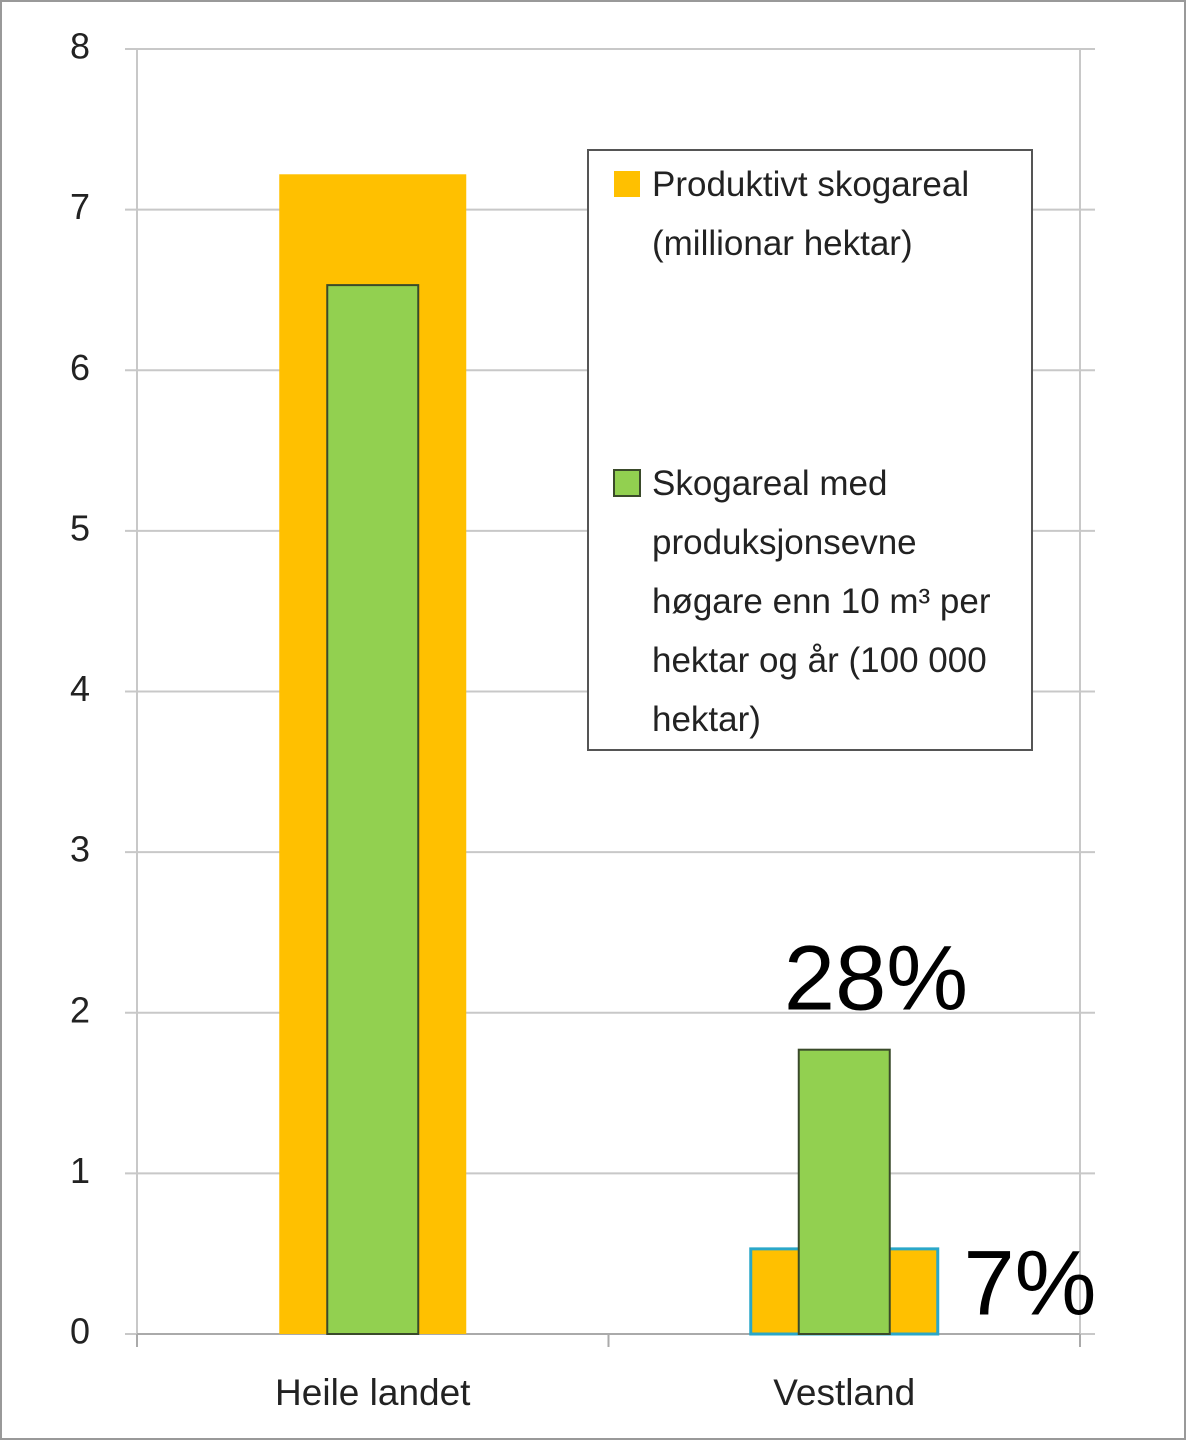 The width and height of the screenshot is (1186, 1440). Describe the element at coordinates (876, 978) in the screenshot. I see `annotation: 28%` at that location.